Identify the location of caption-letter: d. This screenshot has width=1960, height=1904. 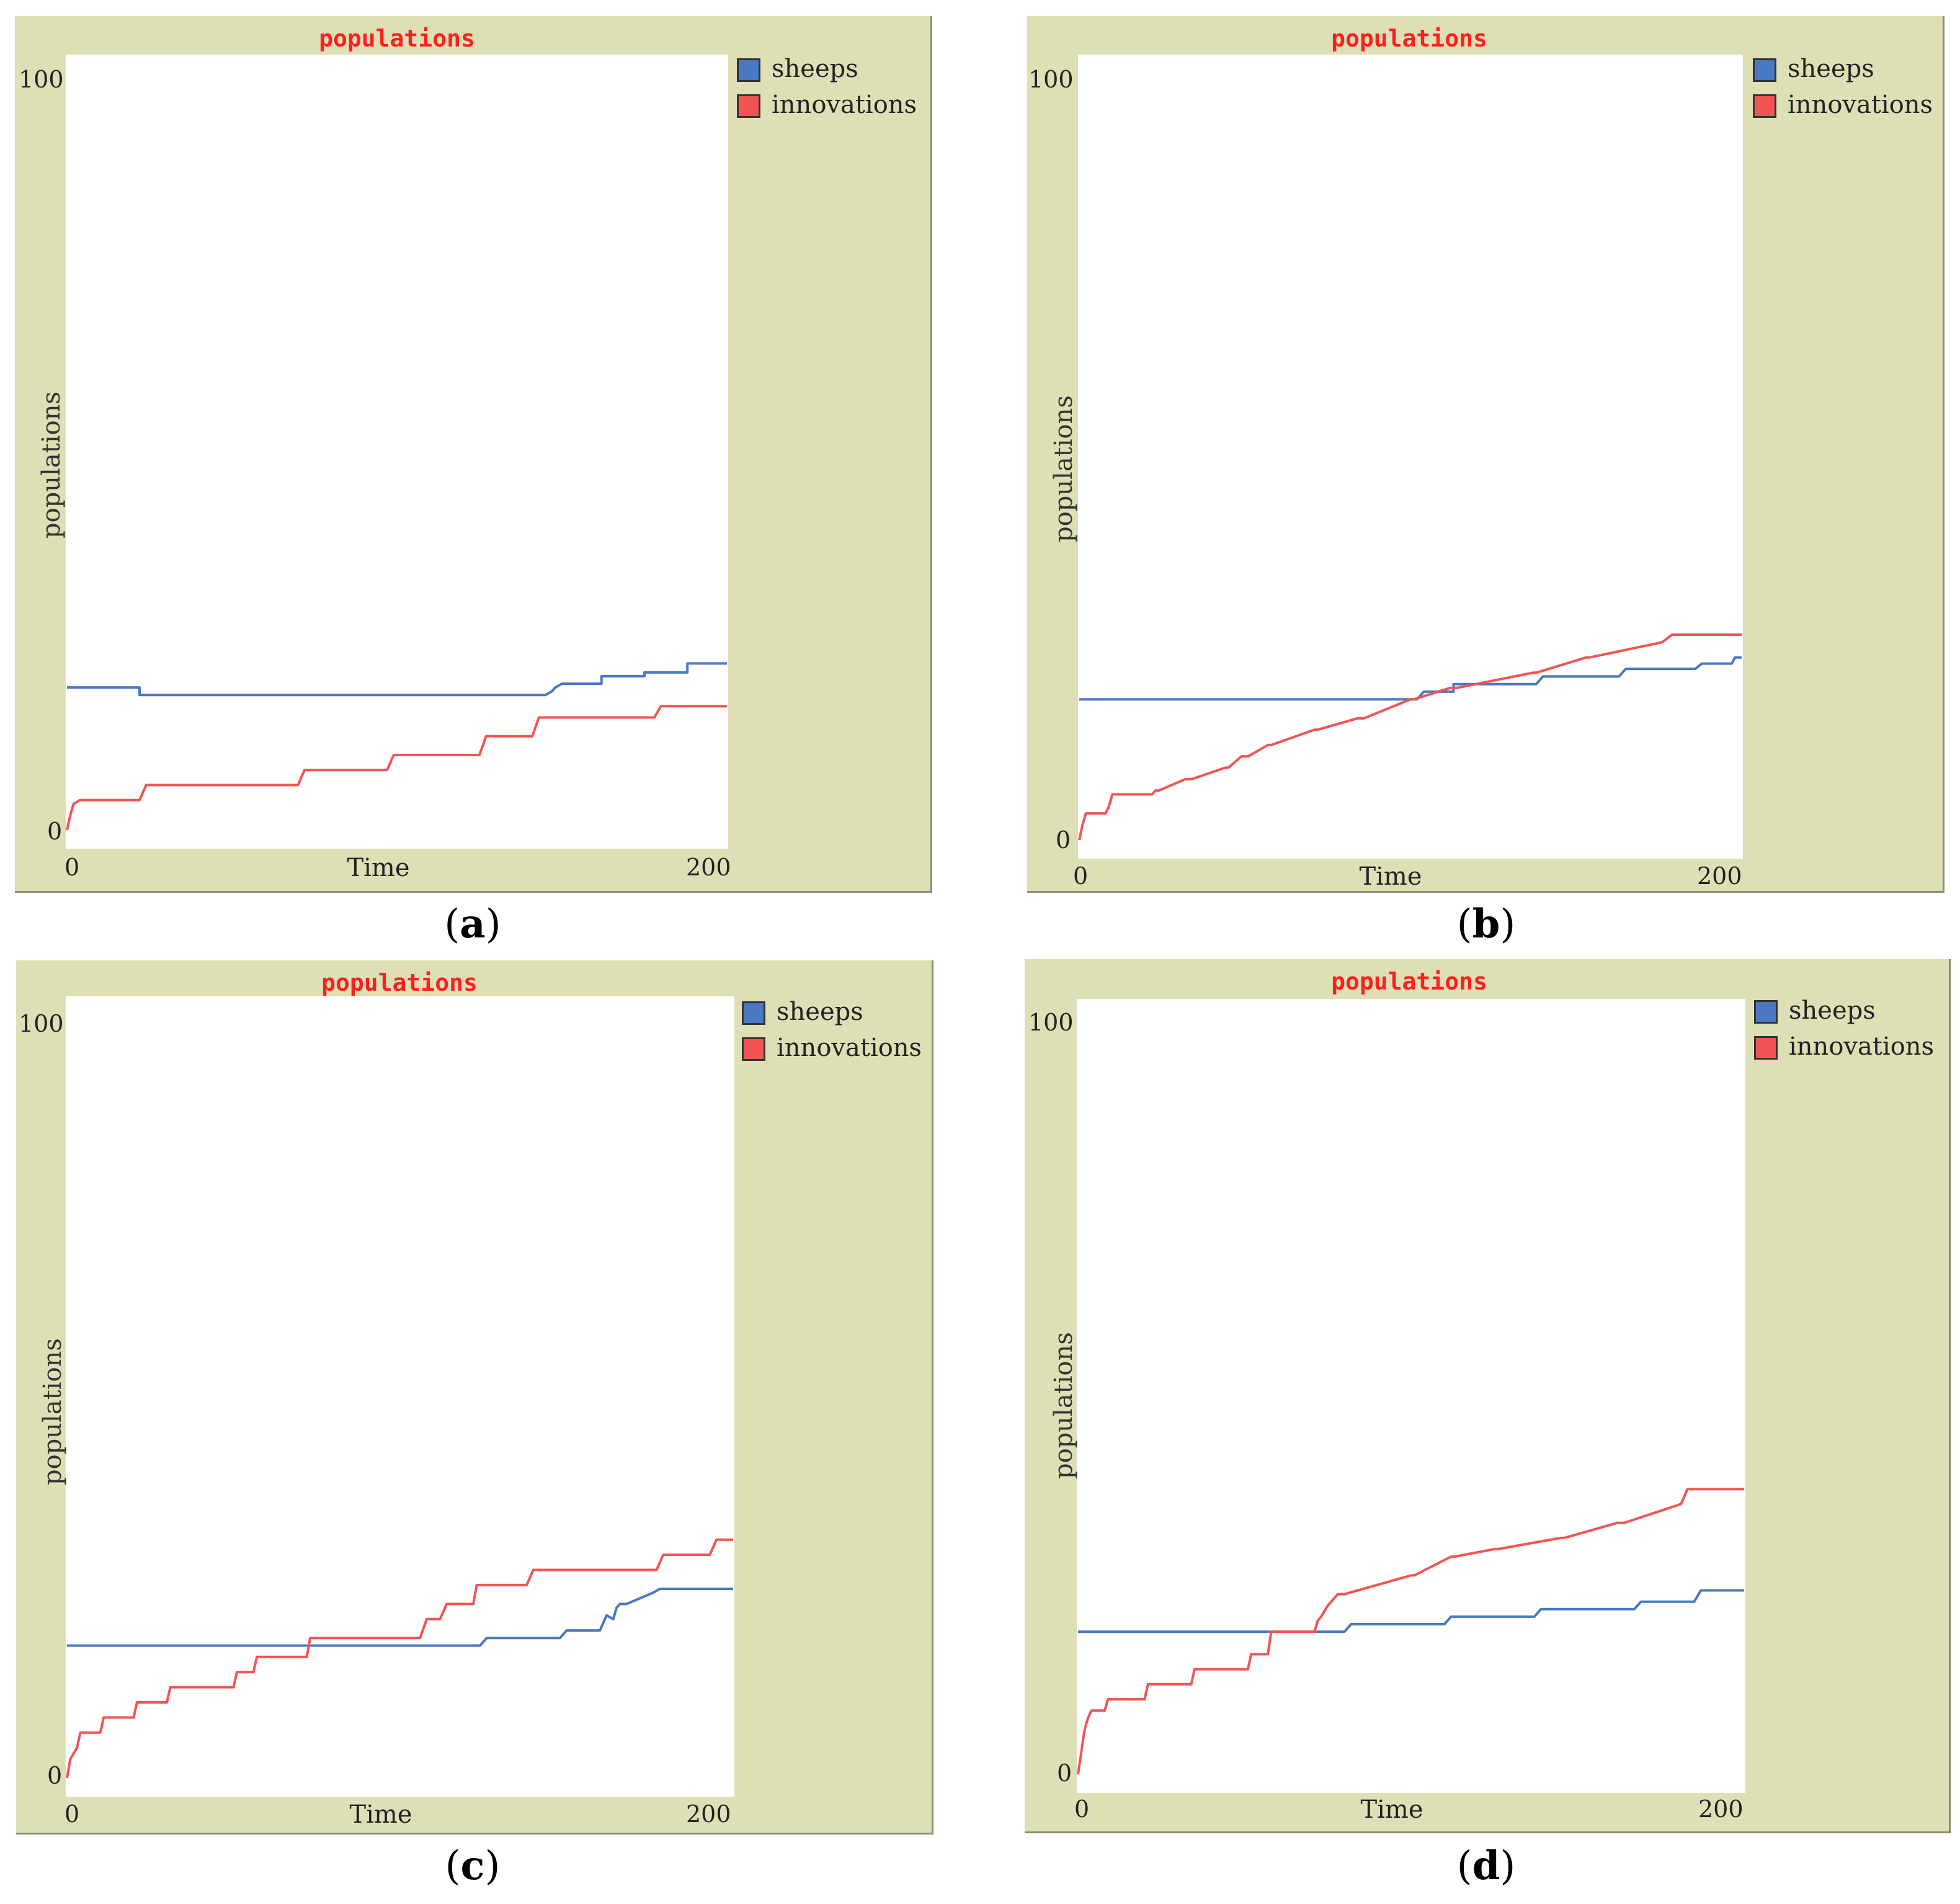
(1486, 1866).